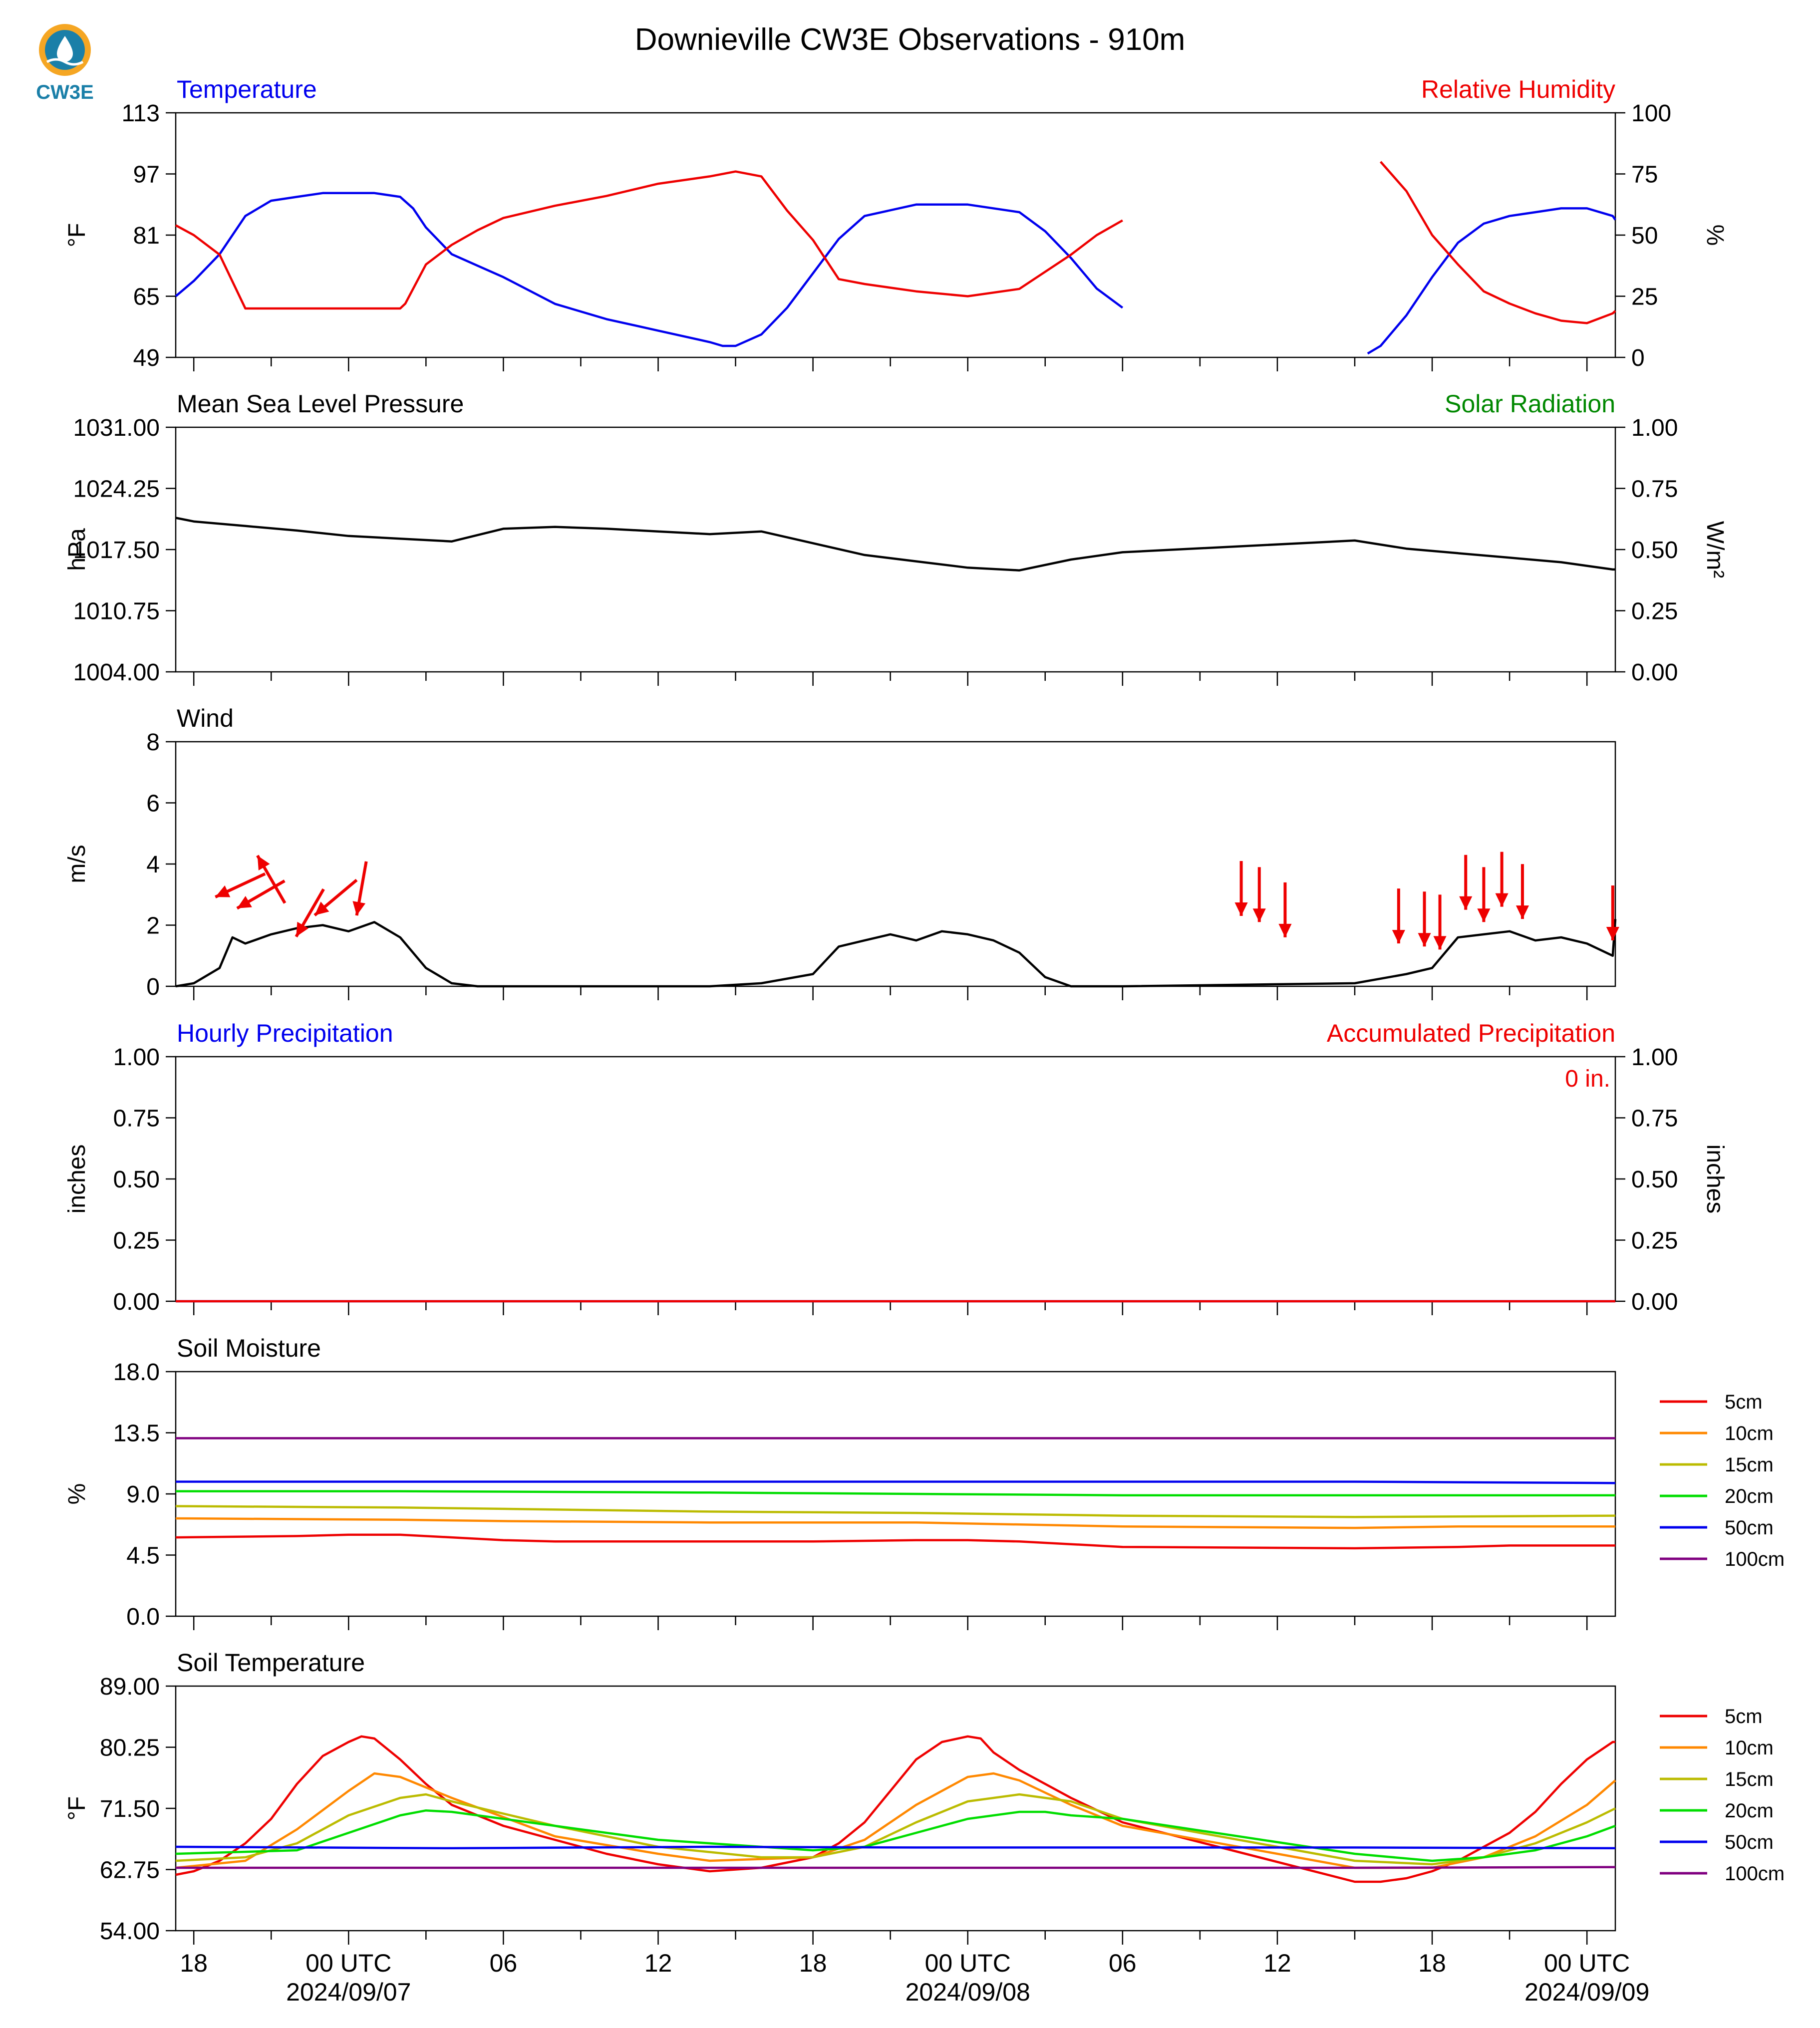 The image size is (1820, 2028). What do you see at coordinates (77, 549) in the screenshot?
I see `y-axis-label: hPa` at bounding box center [77, 549].